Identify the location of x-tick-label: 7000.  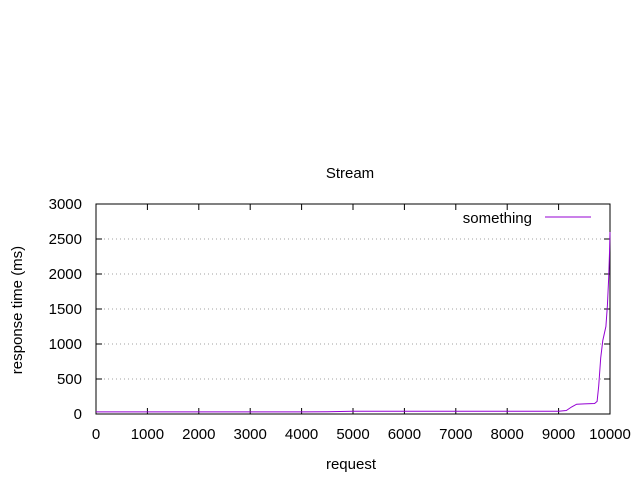
(455, 434).